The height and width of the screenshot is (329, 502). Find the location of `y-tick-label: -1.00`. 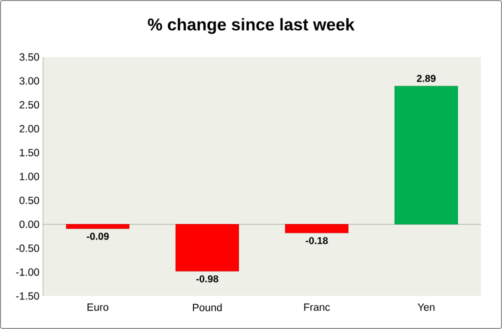

y-tick-label: -1.00 is located at coordinates (28, 272).